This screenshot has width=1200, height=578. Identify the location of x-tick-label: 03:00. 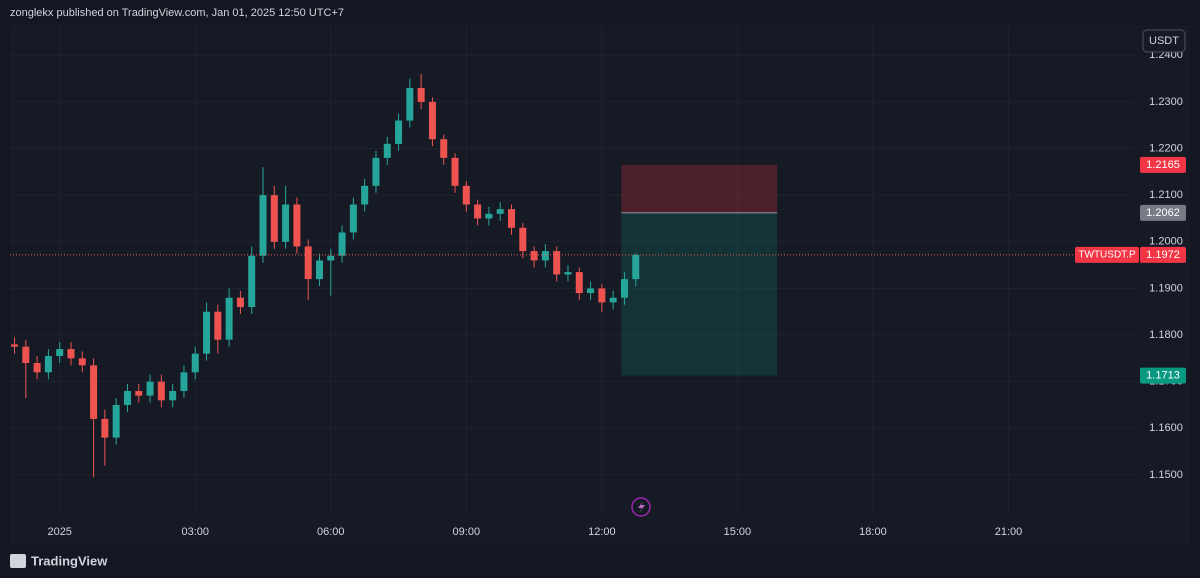
(195, 532).